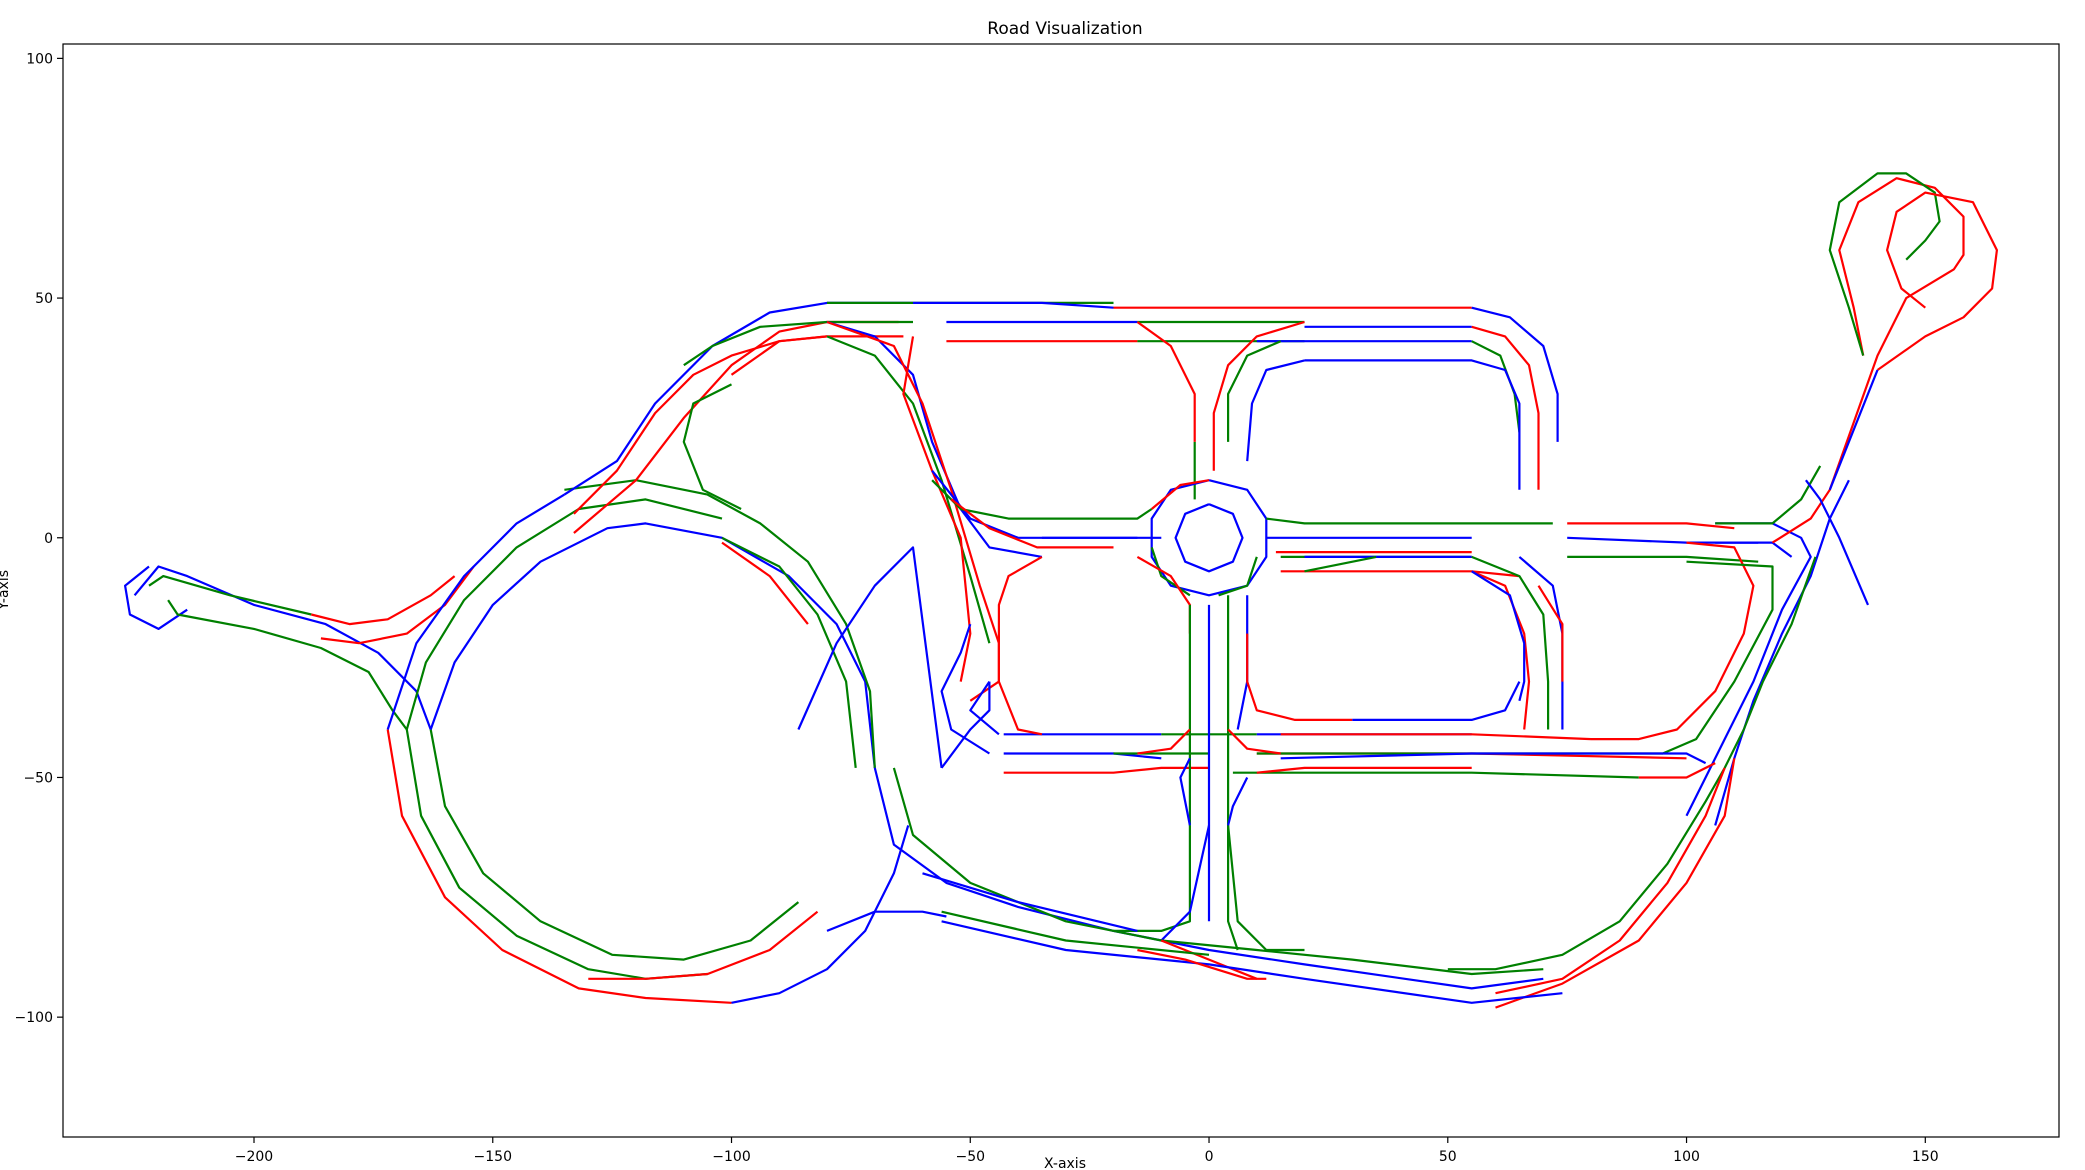 The image size is (2085, 1170). What do you see at coordinates (38, 778) in the screenshot?
I see `y-tick-label: −50` at bounding box center [38, 778].